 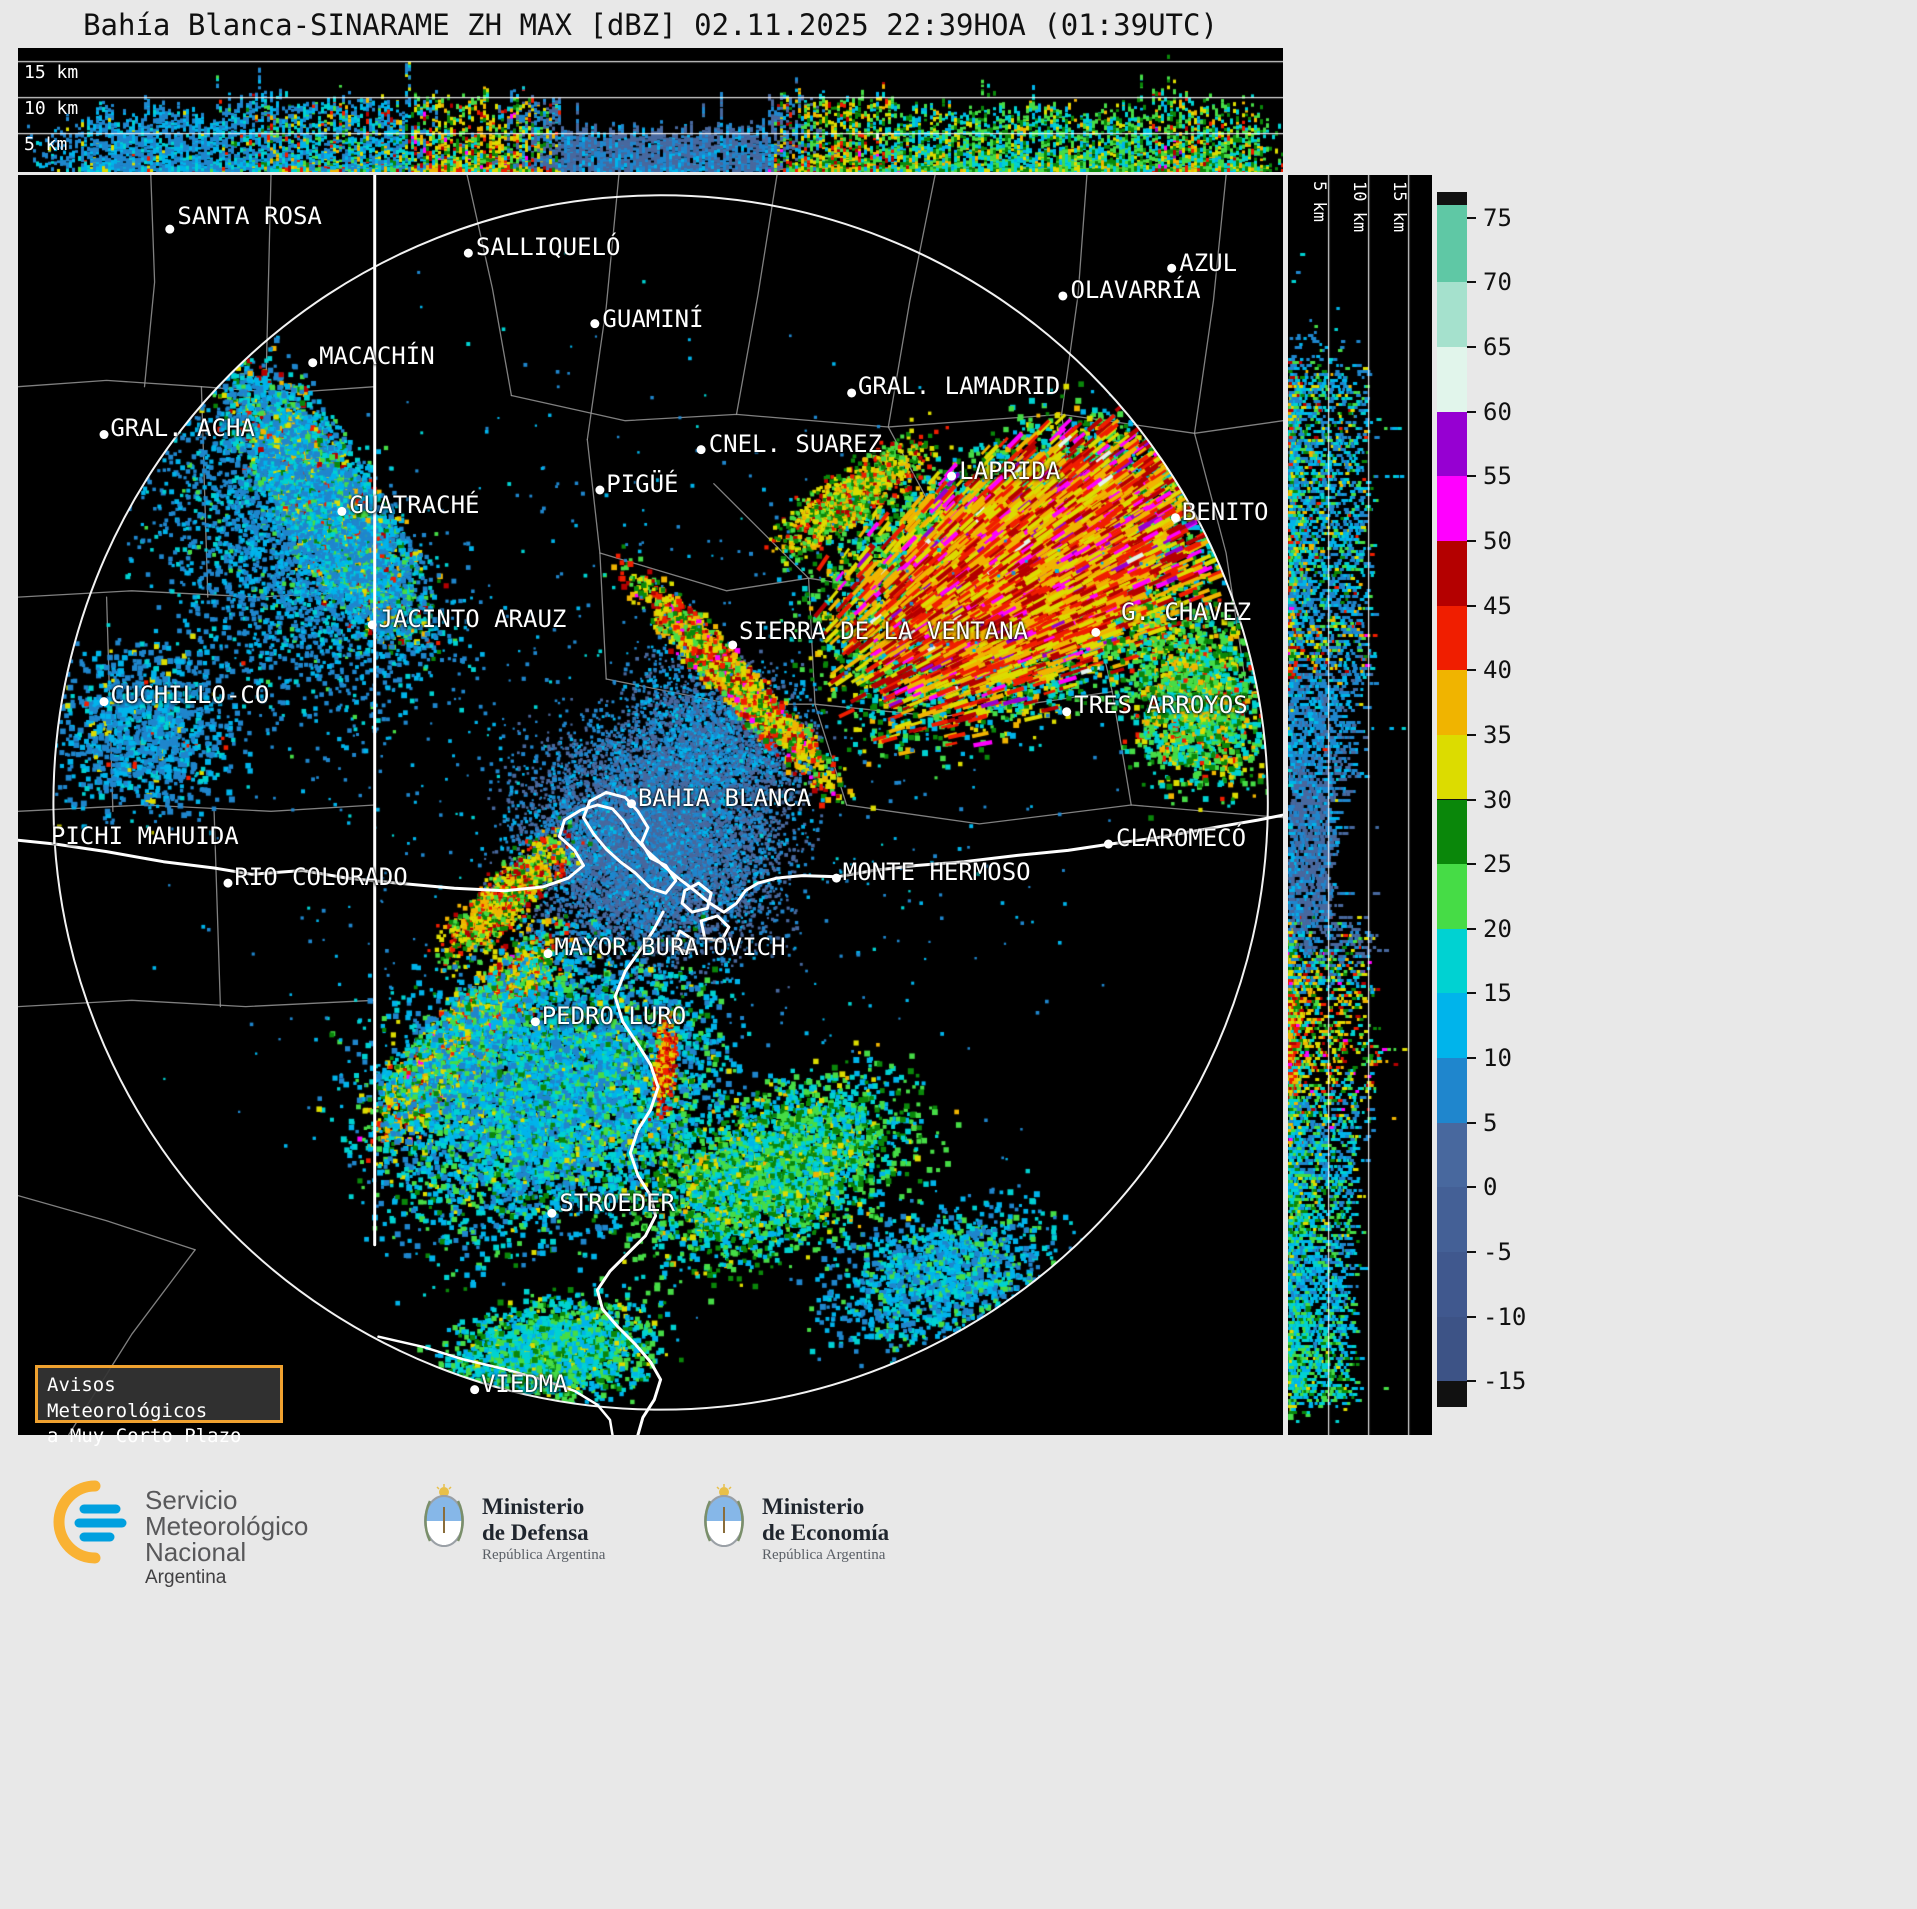 What do you see at coordinates (46, 144) in the screenshot?
I see `height-label-5km: 5 km` at bounding box center [46, 144].